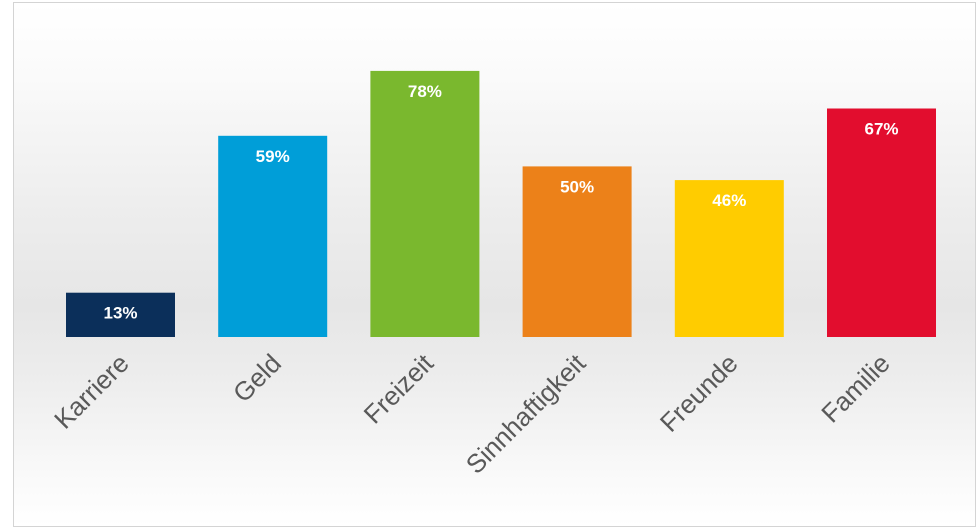 The image size is (978, 530). What do you see at coordinates (425, 204) in the screenshot?
I see `bar-freizeit` at bounding box center [425, 204].